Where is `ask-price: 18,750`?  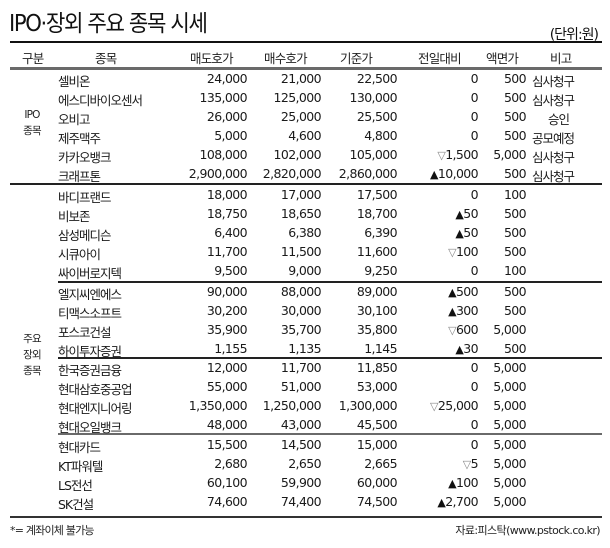 ask-price: 18,750 is located at coordinates (227, 213).